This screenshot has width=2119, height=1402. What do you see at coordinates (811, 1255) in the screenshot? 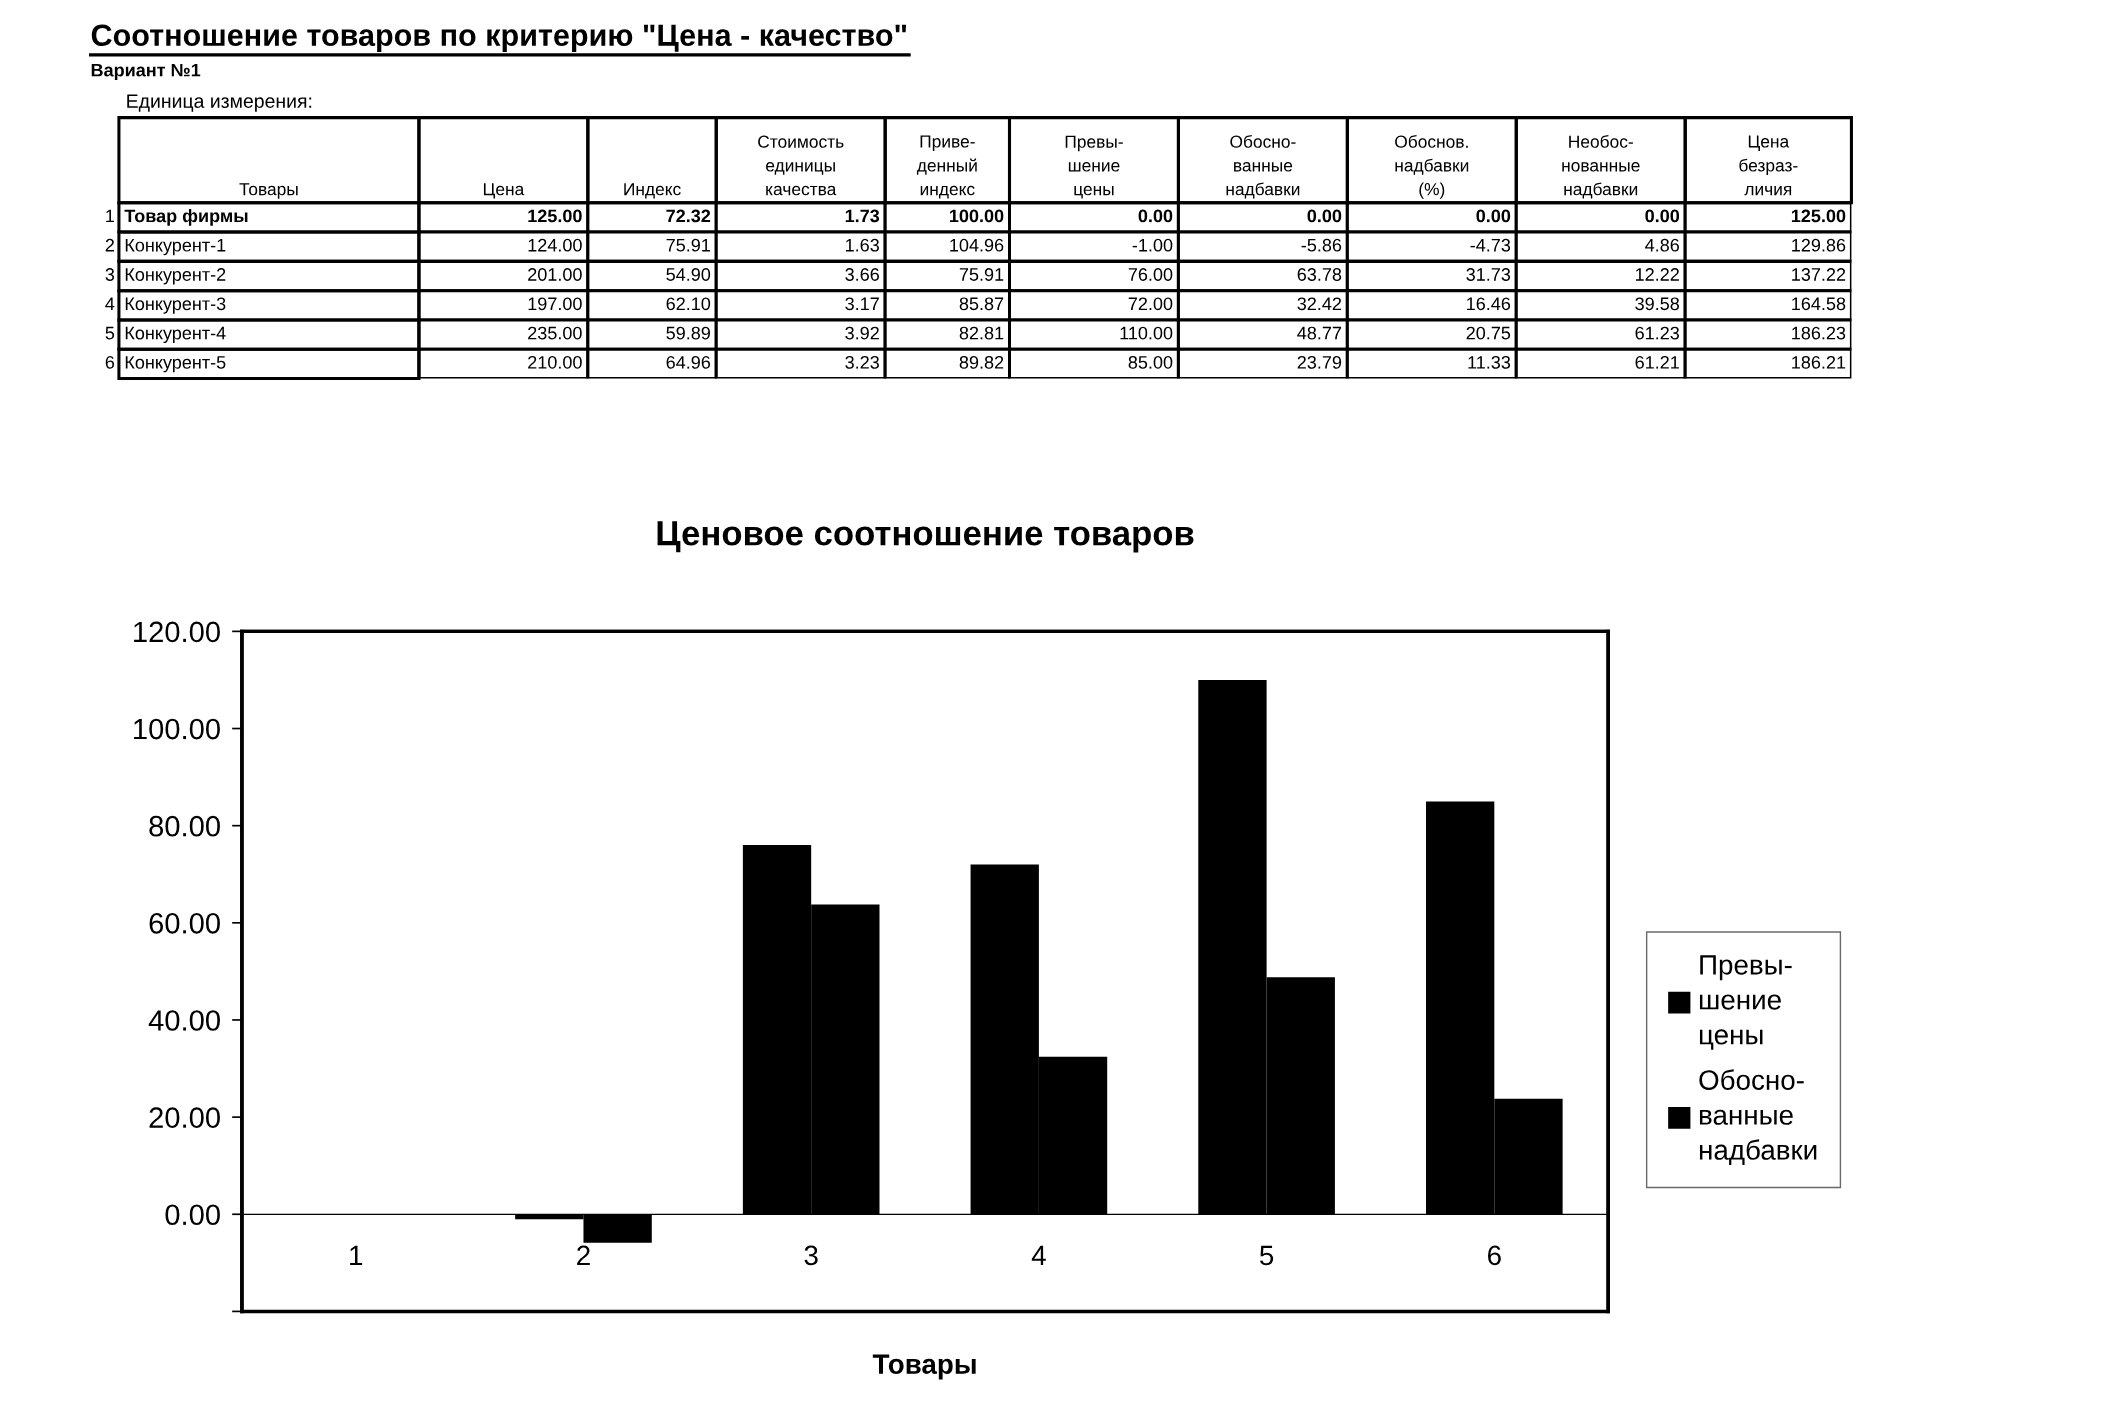
I see `x-tick-label: 3` at bounding box center [811, 1255].